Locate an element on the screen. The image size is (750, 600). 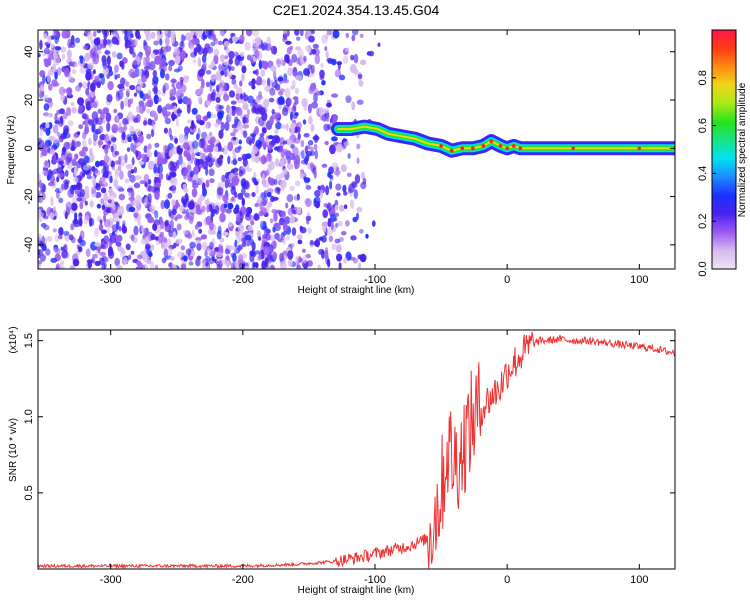
x-tick-label: -100 is located at coordinates (375, 580).